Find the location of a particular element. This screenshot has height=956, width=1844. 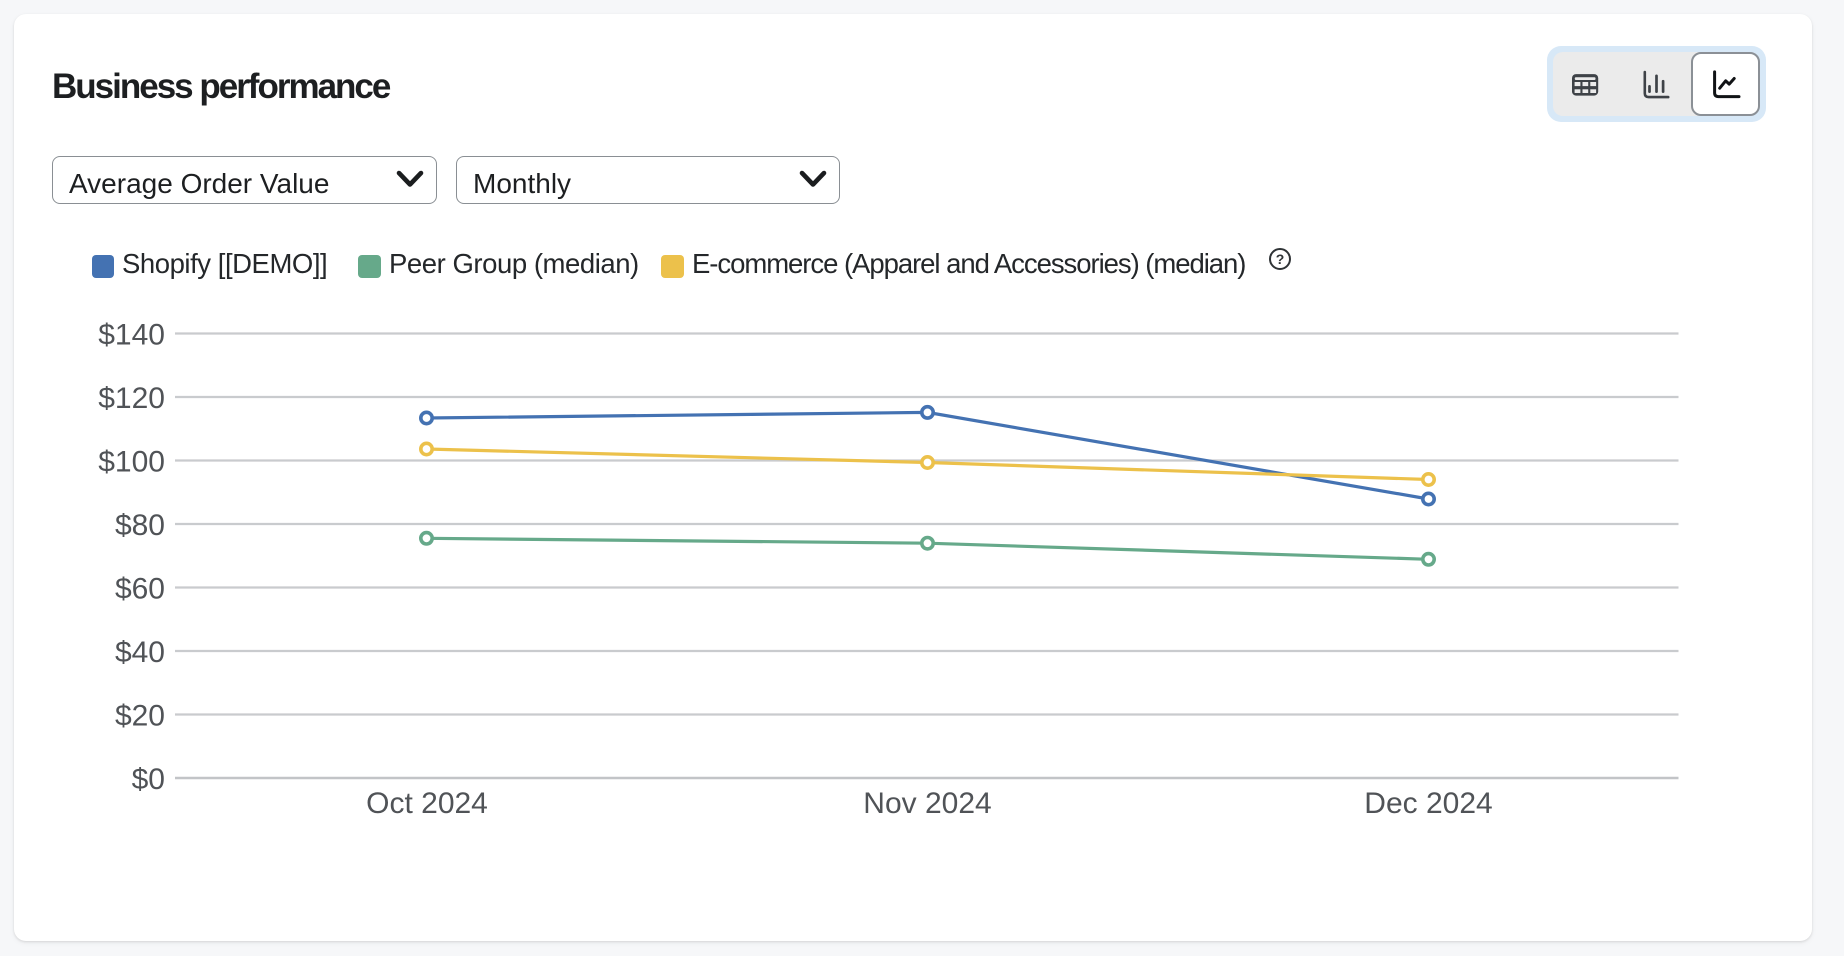

svg-text: $140 is located at coordinates (131, 334).